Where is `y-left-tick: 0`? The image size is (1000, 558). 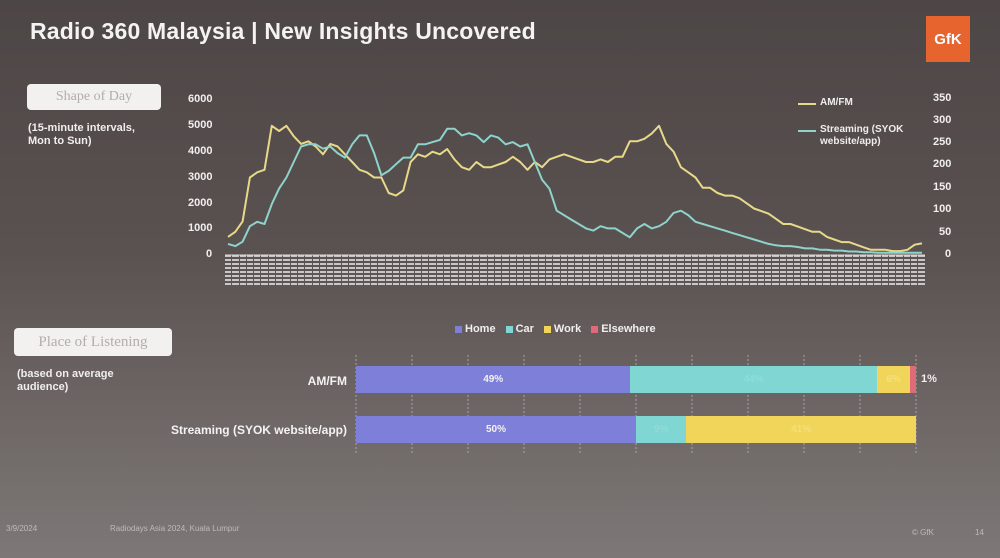 y-left-tick: 0 is located at coordinates (209, 254).